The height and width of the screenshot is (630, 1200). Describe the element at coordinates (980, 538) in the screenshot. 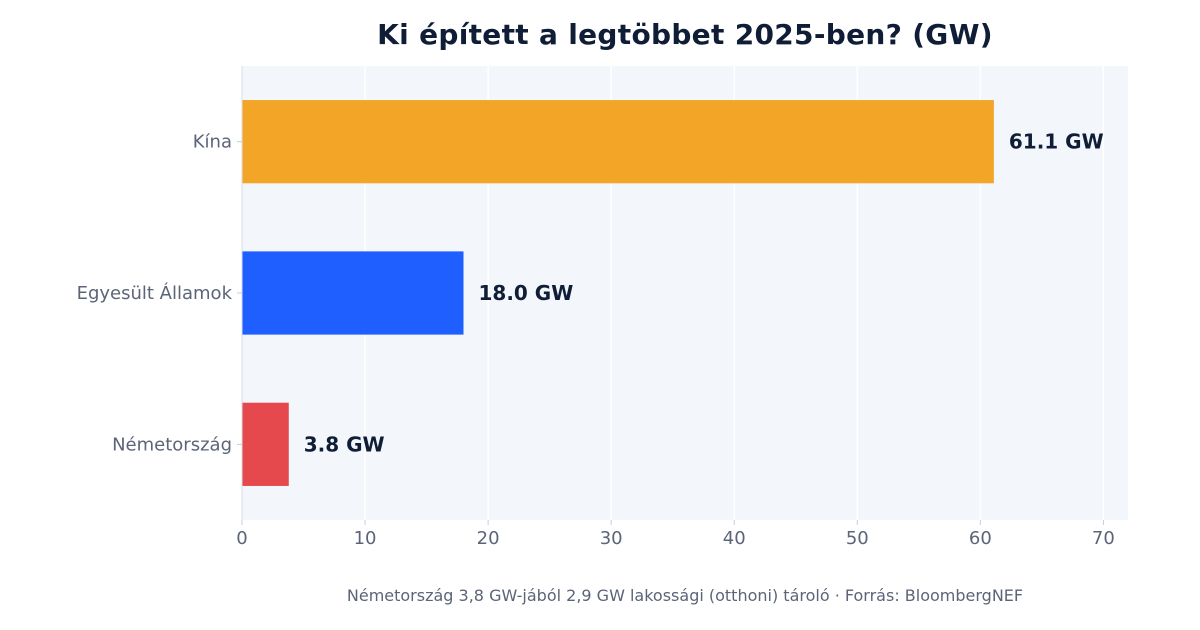

I see `x-tick-label: 60` at that location.